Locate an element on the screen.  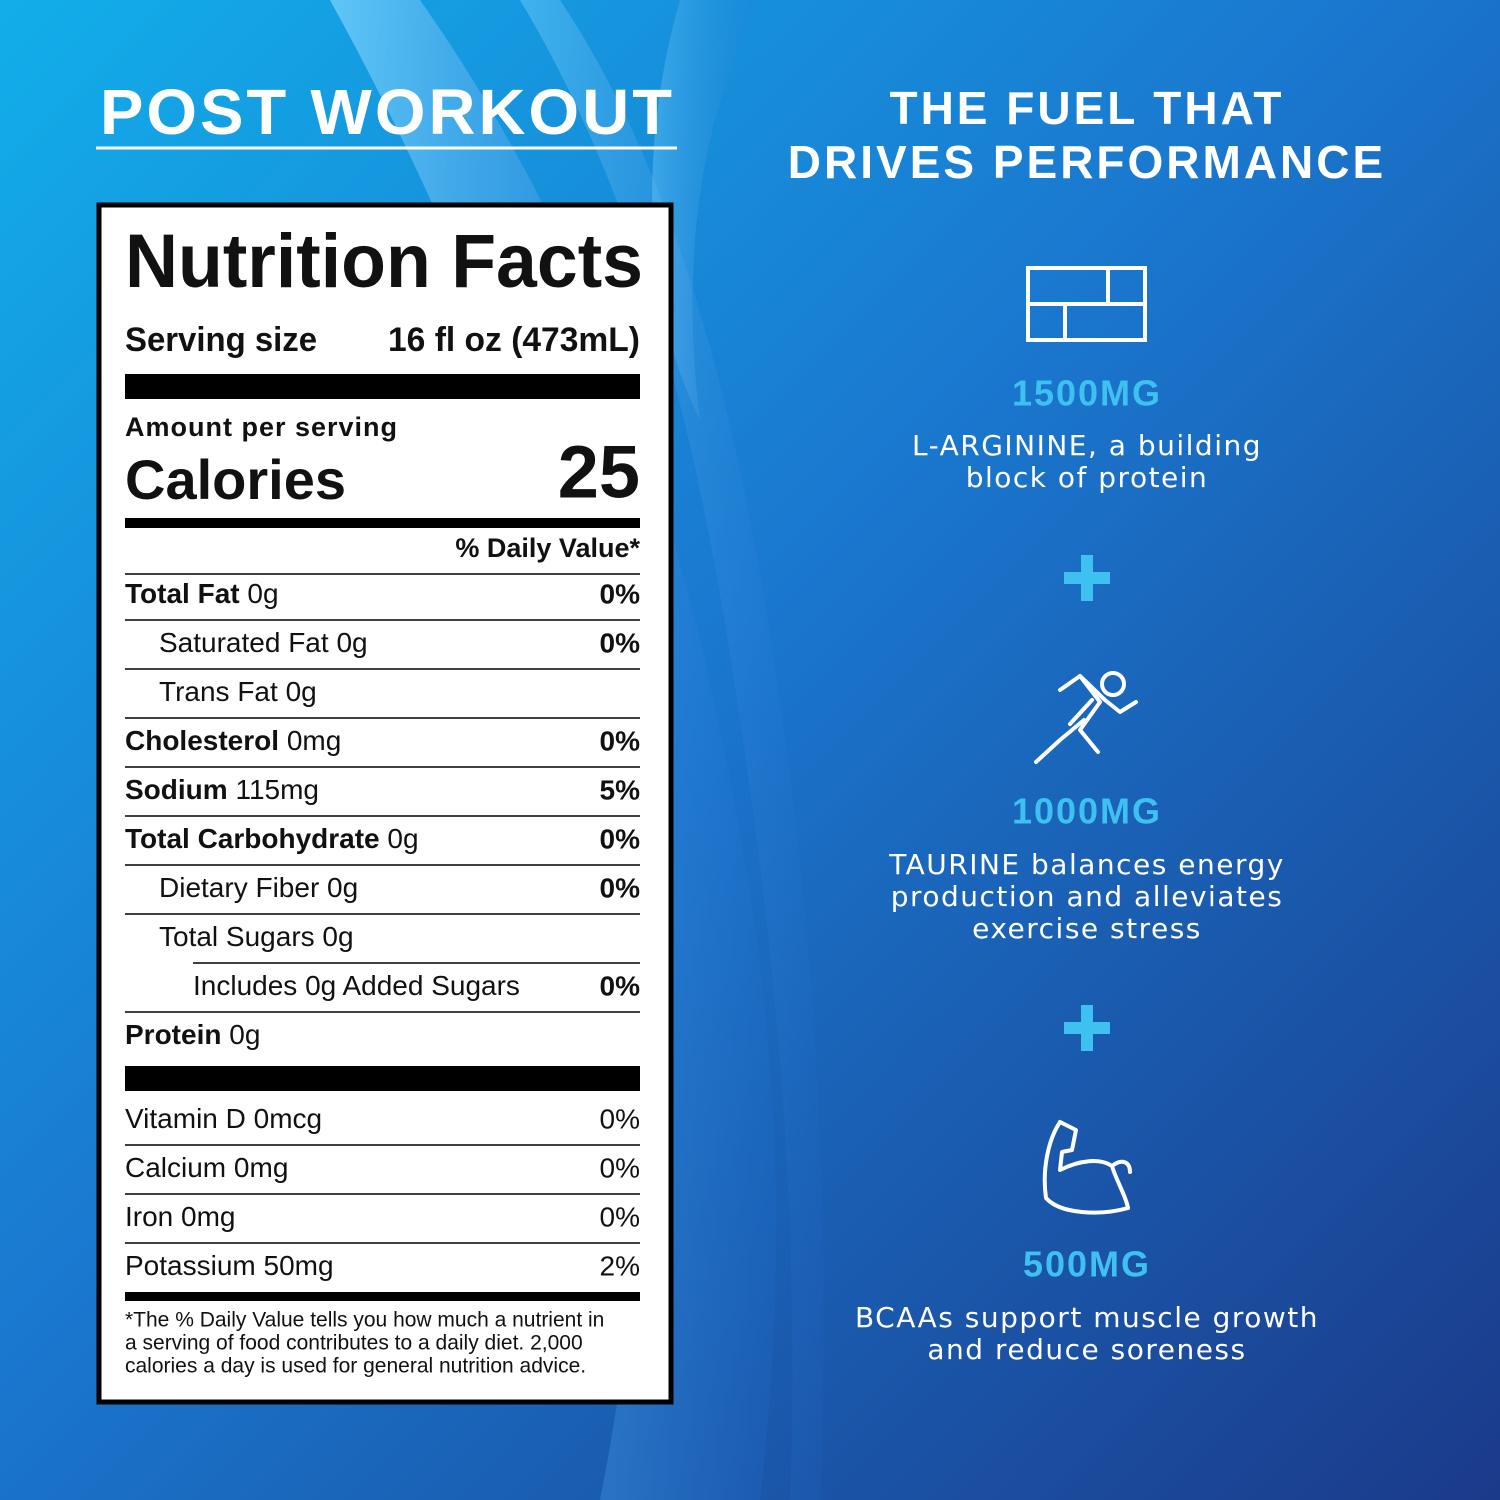
vitamin-row: Calcium 0mg is located at coordinates (206, 1167).